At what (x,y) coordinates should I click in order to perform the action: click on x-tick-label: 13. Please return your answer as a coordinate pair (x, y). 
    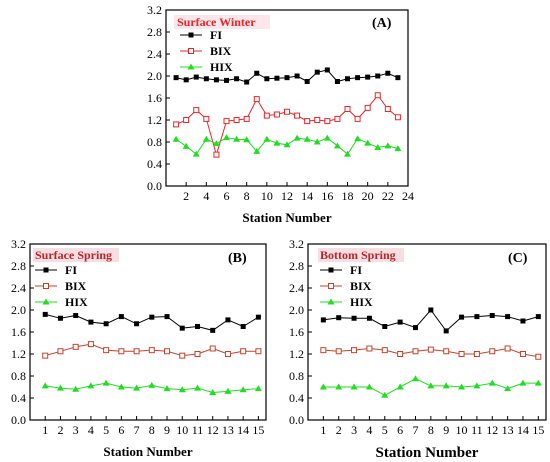
    Looking at the image, I should click on (228, 430).